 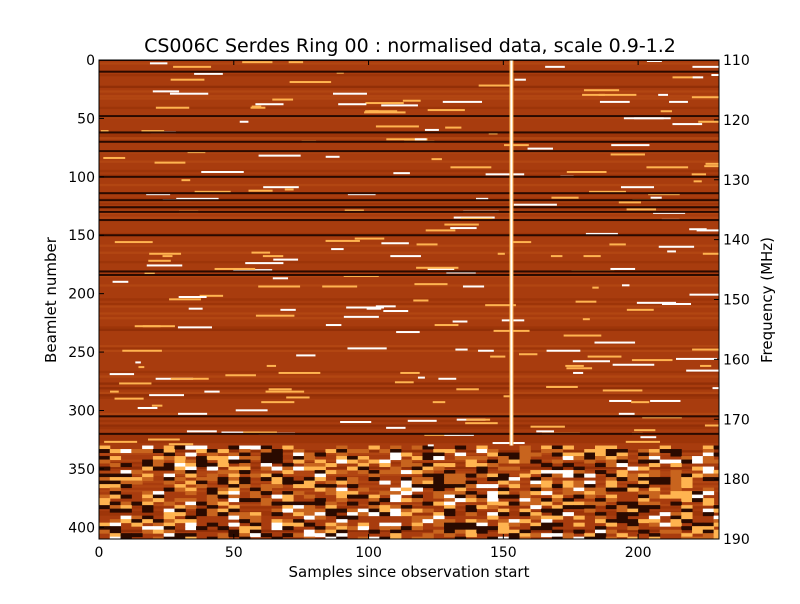 I want to click on y2-tick-label: 170, so click(x=736, y=420).